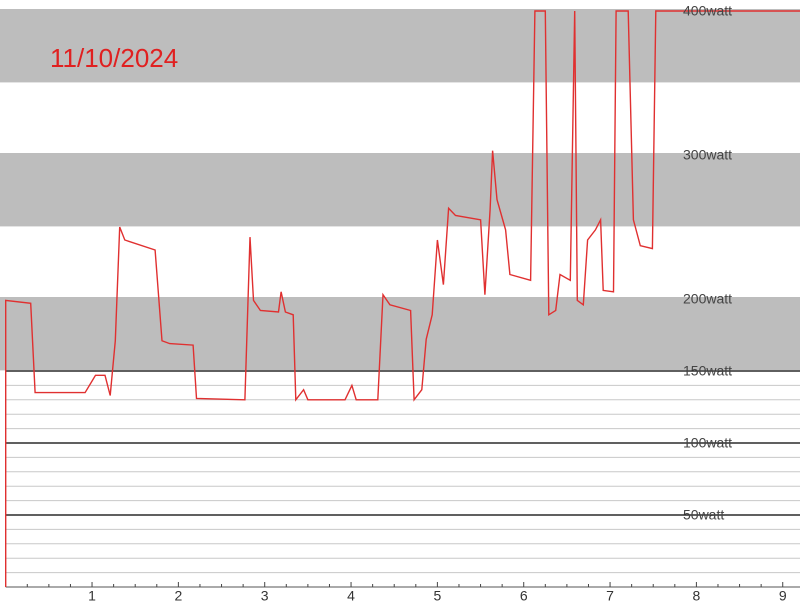  What do you see at coordinates (696, 596) in the screenshot?
I see `x-tick-label: 8` at bounding box center [696, 596].